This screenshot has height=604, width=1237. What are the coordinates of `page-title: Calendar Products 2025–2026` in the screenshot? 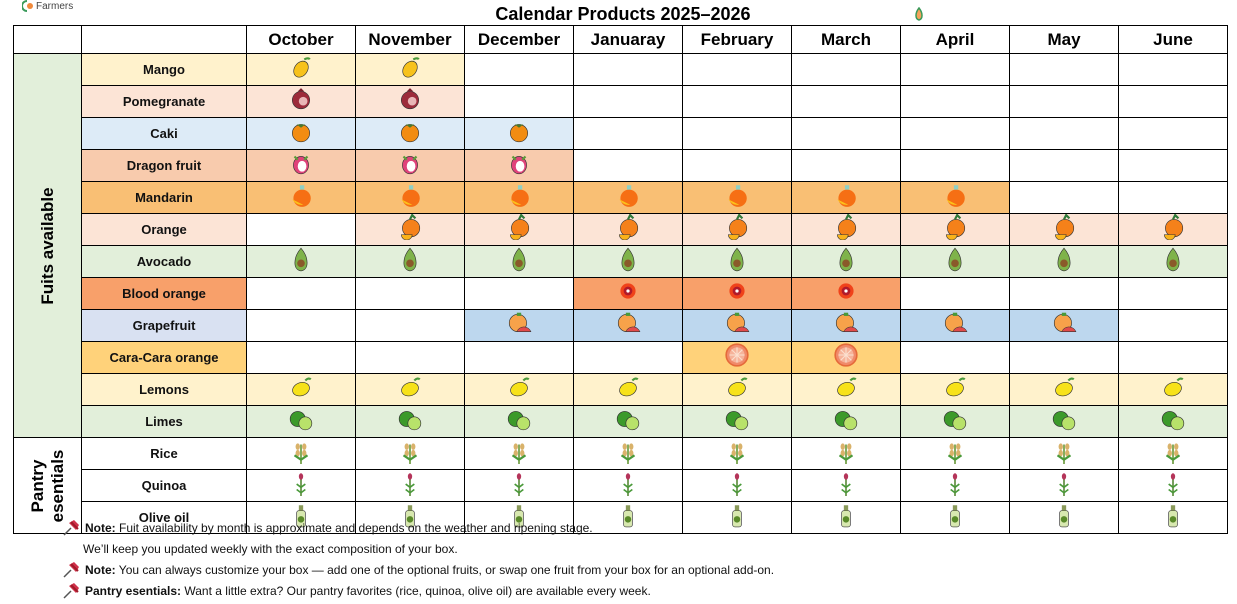 It's located at (623, 14).